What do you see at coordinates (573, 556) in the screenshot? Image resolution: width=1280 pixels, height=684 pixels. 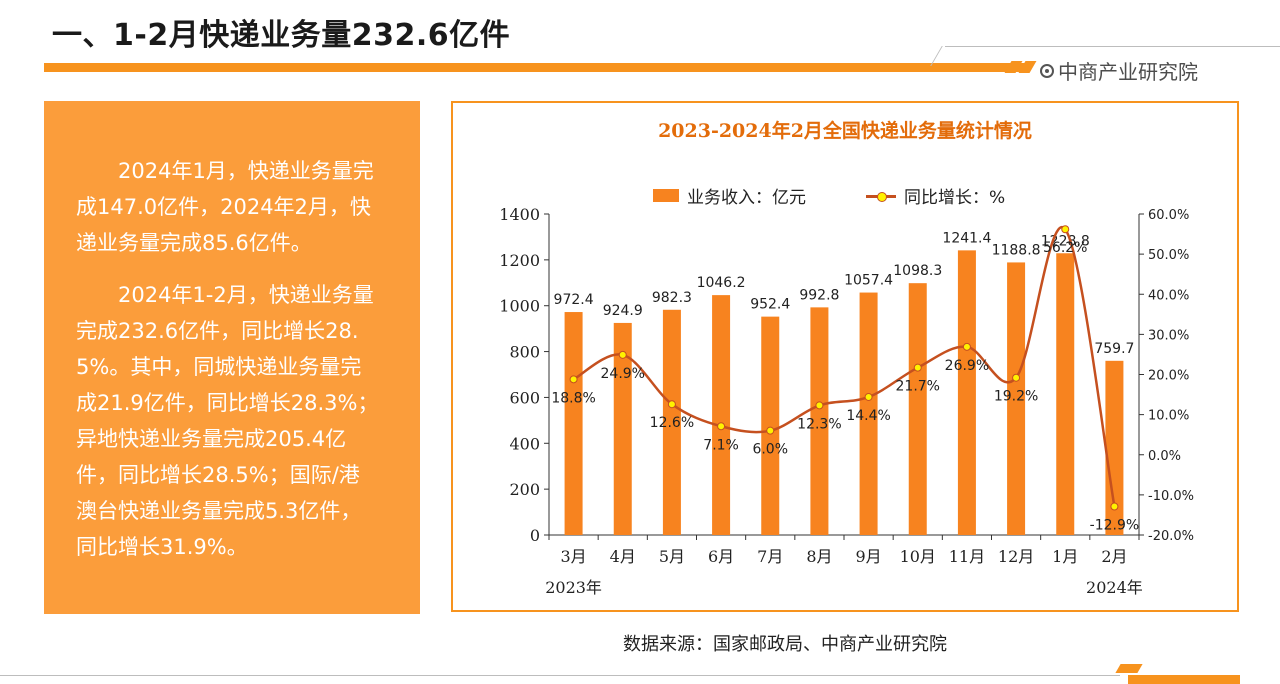 I see `x-tick-label: 3月` at bounding box center [573, 556].